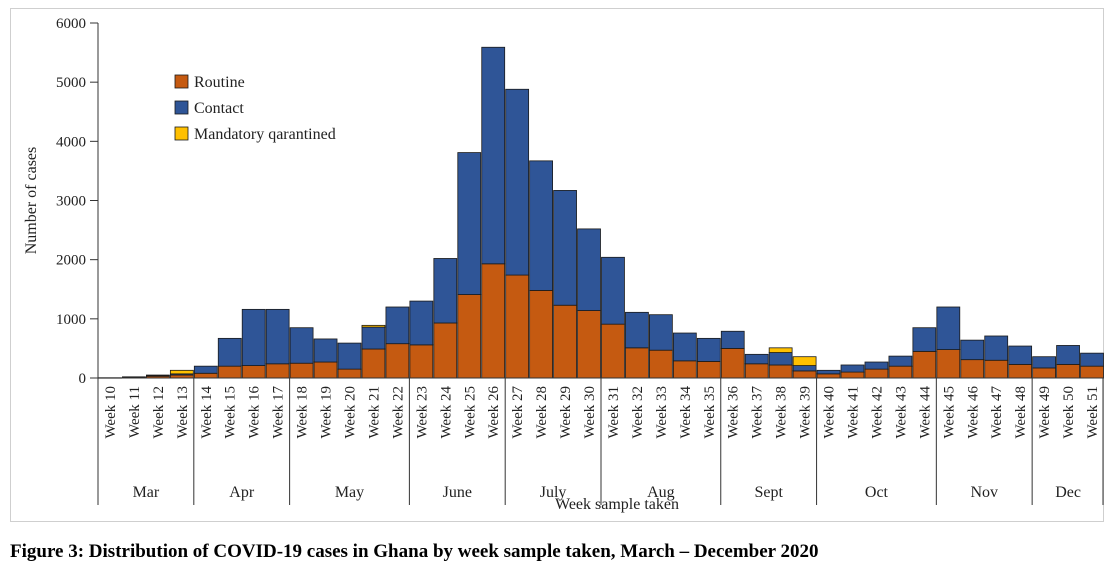 The height and width of the screenshot is (575, 1120). What do you see at coordinates (566, 412) in the screenshot?
I see `x-tick-label: Week 29` at bounding box center [566, 412].